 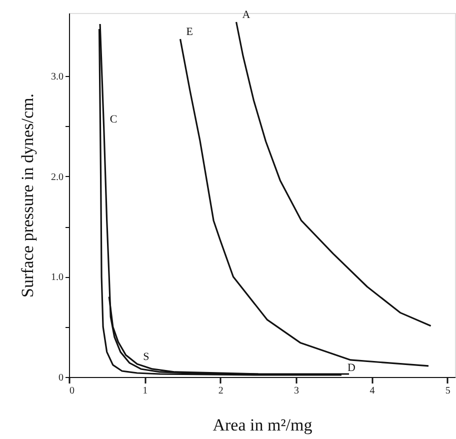 What do you see at coordinates (221, 391) in the screenshot?
I see `x-tick-label: 2` at bounding box center [221, 391].